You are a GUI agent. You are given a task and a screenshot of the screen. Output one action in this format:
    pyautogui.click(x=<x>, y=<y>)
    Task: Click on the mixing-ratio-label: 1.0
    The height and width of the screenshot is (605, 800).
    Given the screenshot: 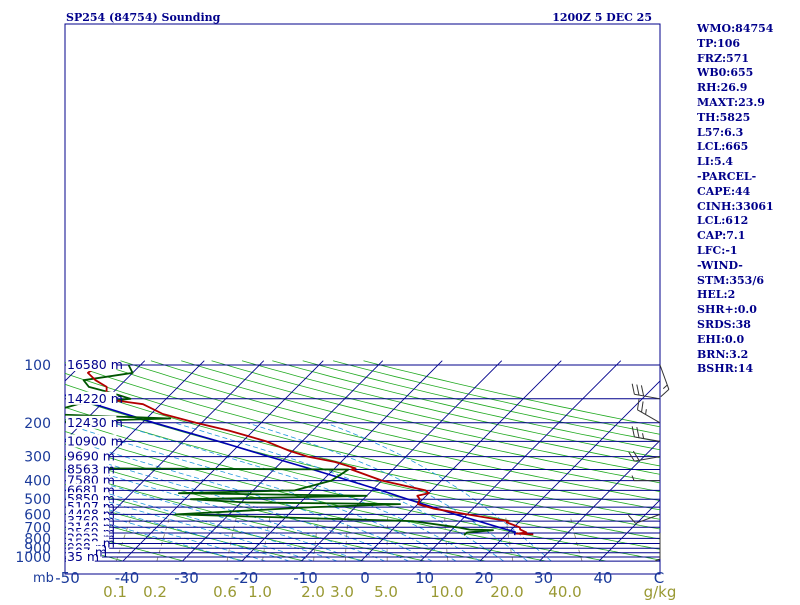 What is the action you would take?
    pyautogui.click(x=260, y=591)
    